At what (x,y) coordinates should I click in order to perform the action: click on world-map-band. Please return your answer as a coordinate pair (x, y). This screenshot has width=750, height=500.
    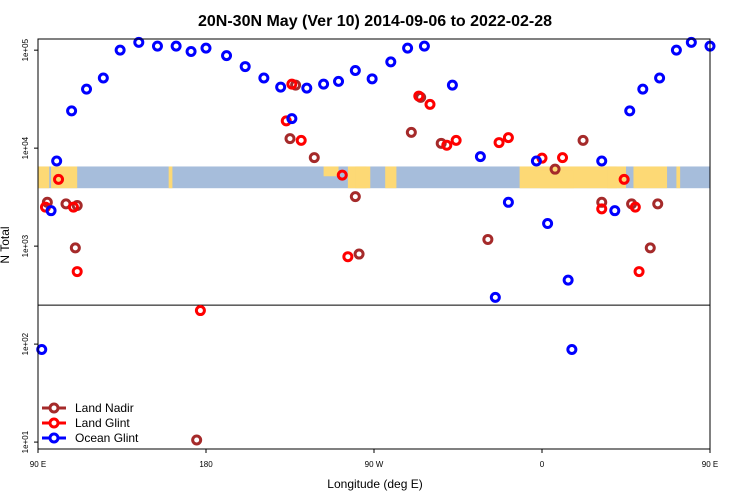
    Looking at the image, I should click on (374, 177).